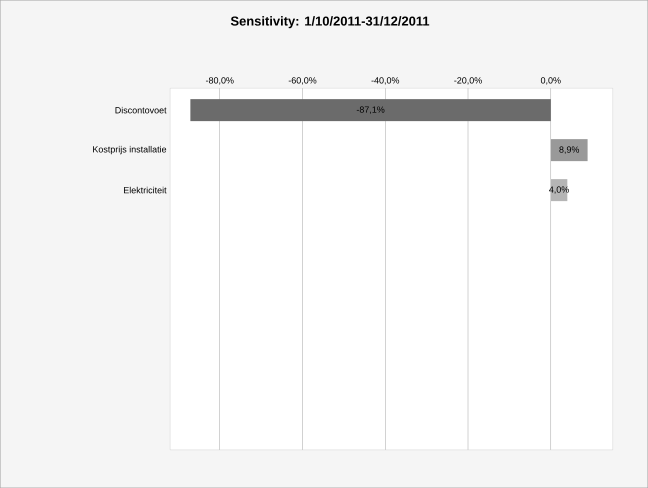 The height and width of the screenshot is (488, 648). What do you see at coordinates (141, 110) in the screenshot?
I see `y-tick-label: Discontovoet` at bounding box center [141, 110].